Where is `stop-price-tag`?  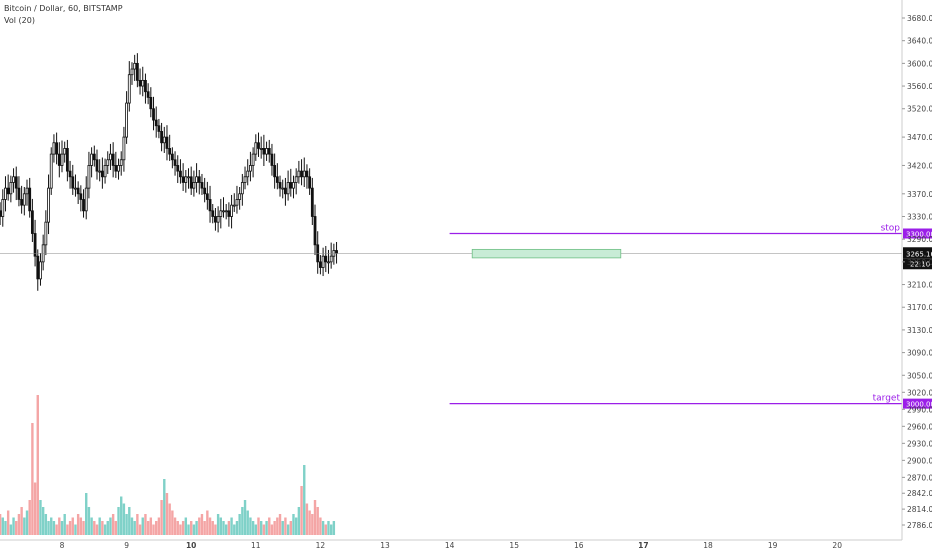 stop-price-tag is located at coordinates (917, 233).